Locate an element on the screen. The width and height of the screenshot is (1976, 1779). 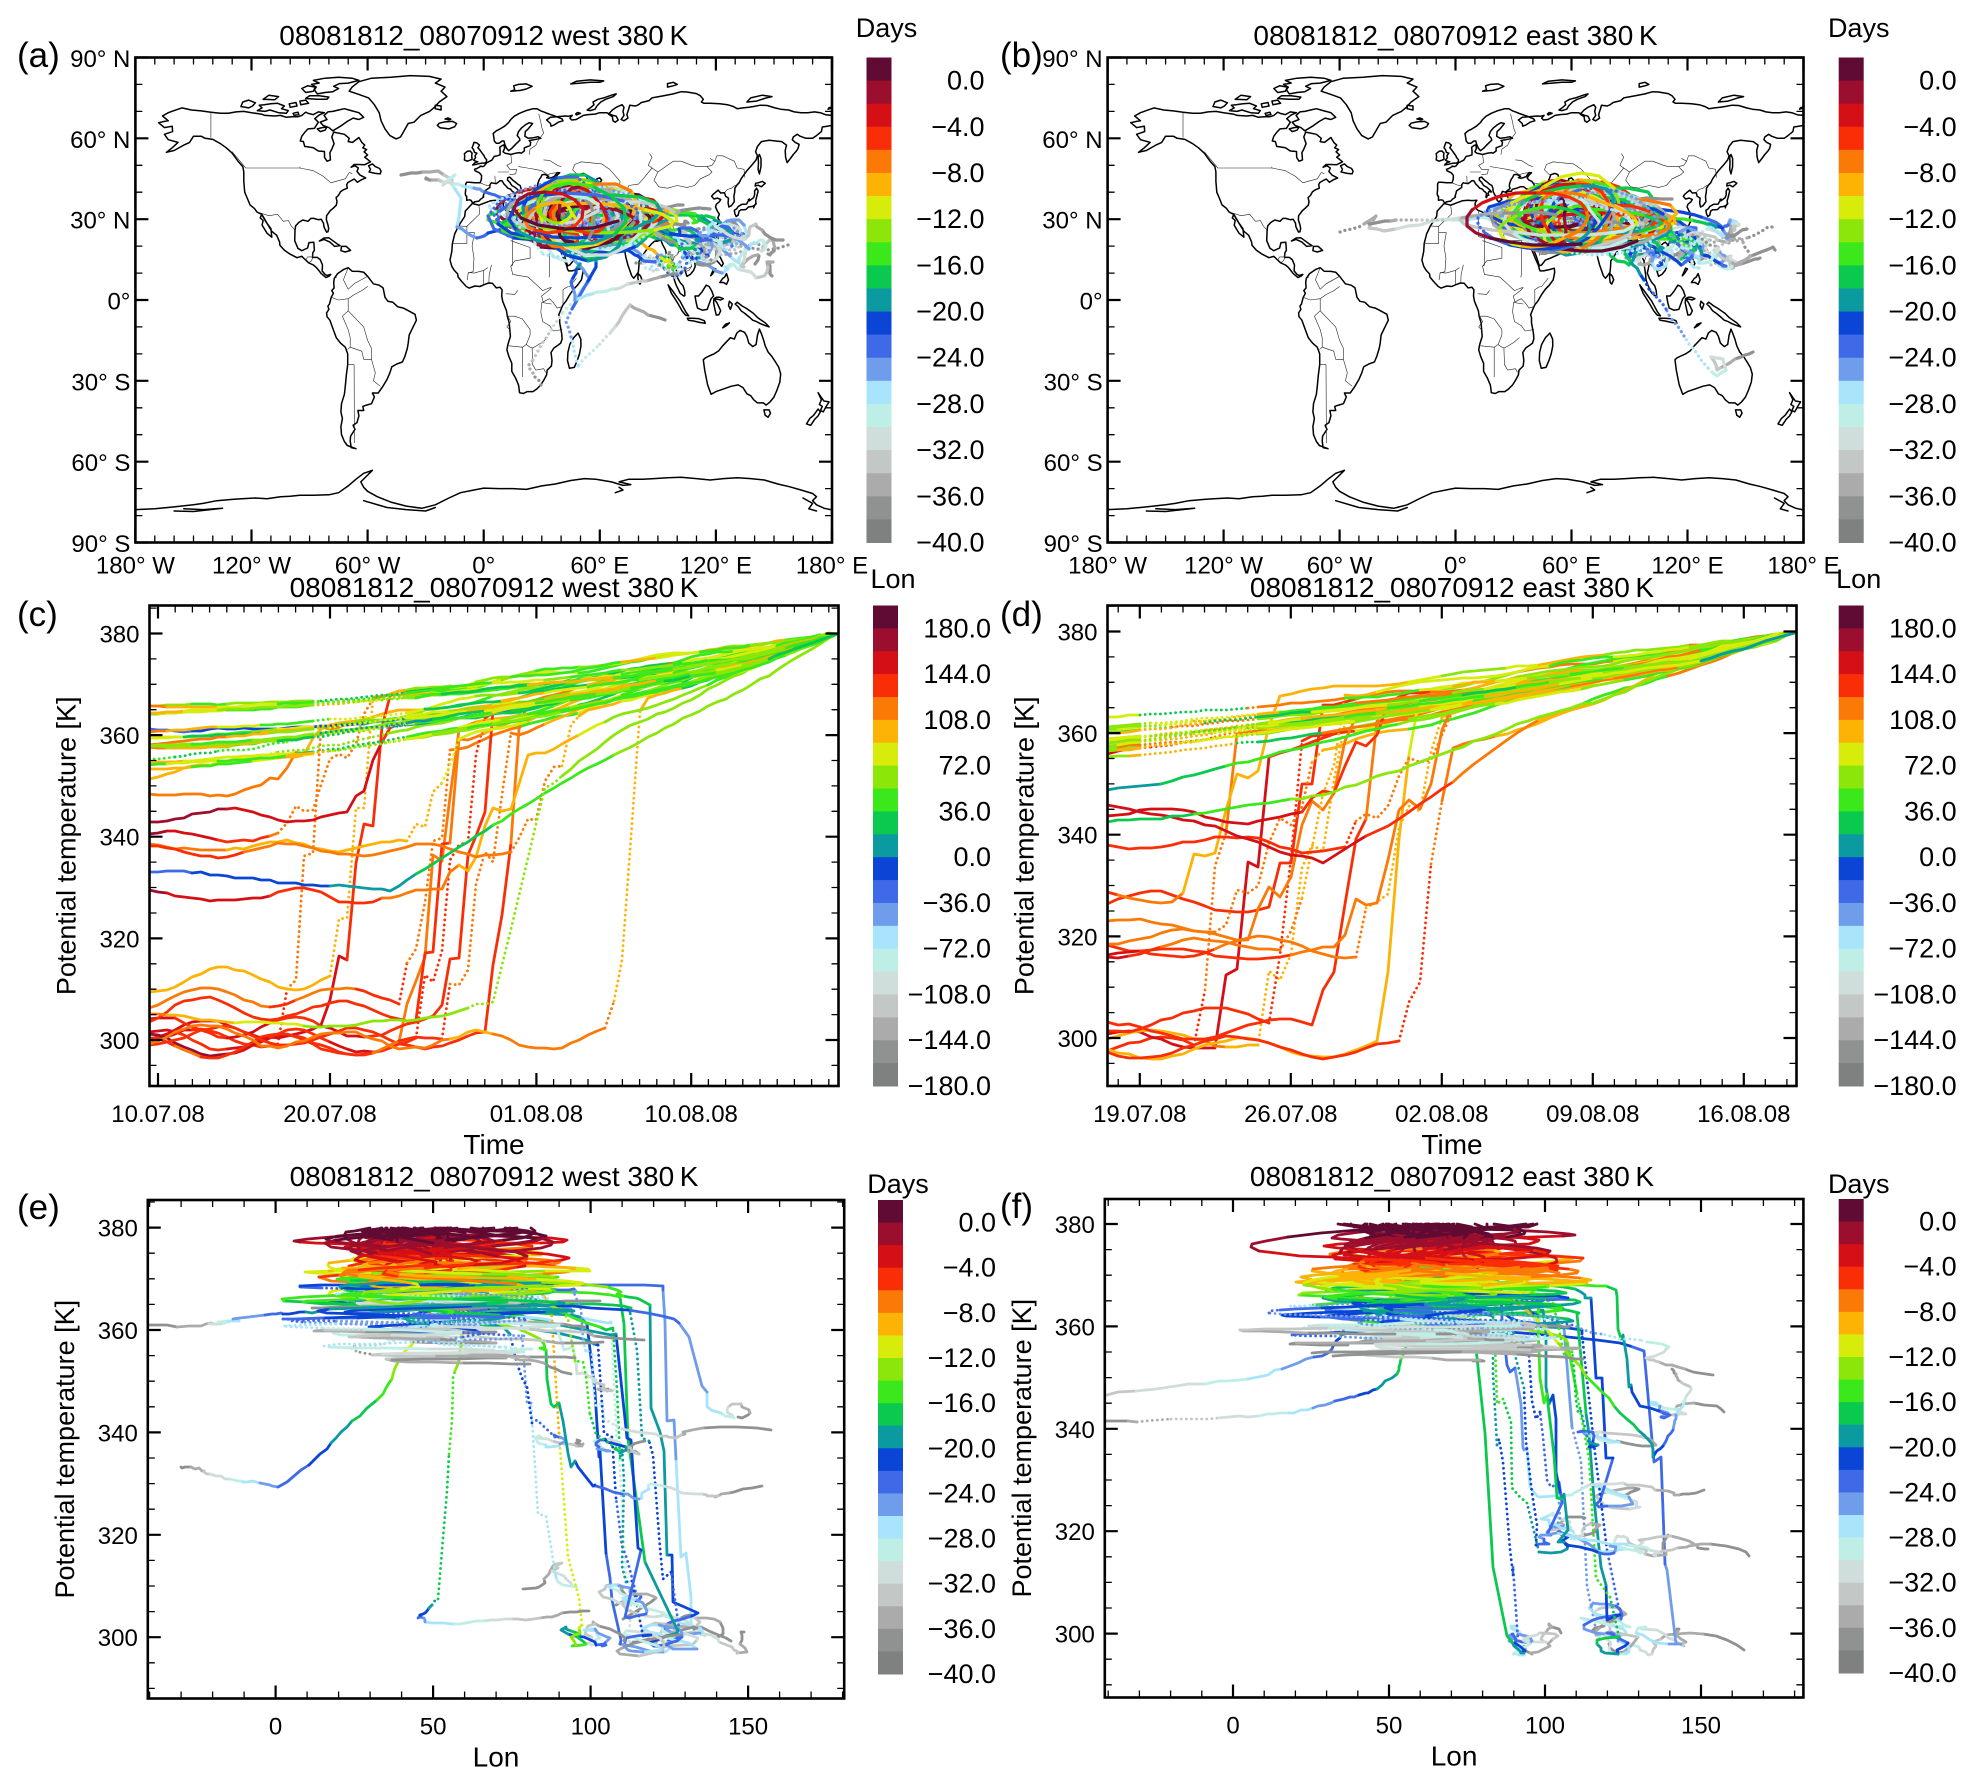
svg-text: 10.07.08 is located at coordinates (157, 1114).